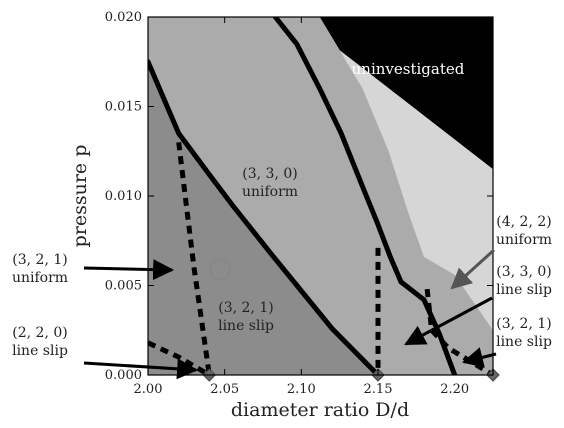 The width and height of the screenshot is (564, 428). I want to click on arrow-220-lineslip, so click(141, 369).